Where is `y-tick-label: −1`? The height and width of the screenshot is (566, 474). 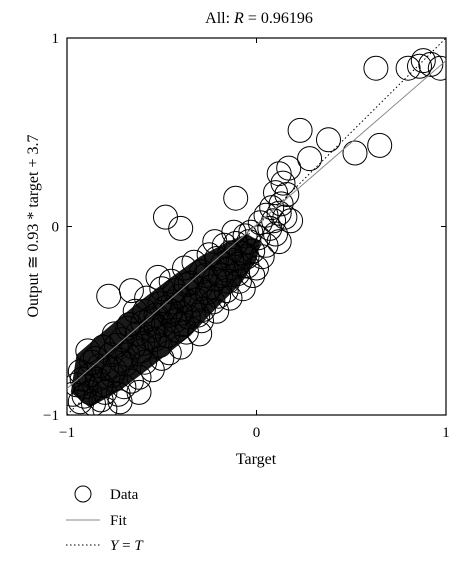
y-tick-label: −1 is located at coordinates (51, 416).